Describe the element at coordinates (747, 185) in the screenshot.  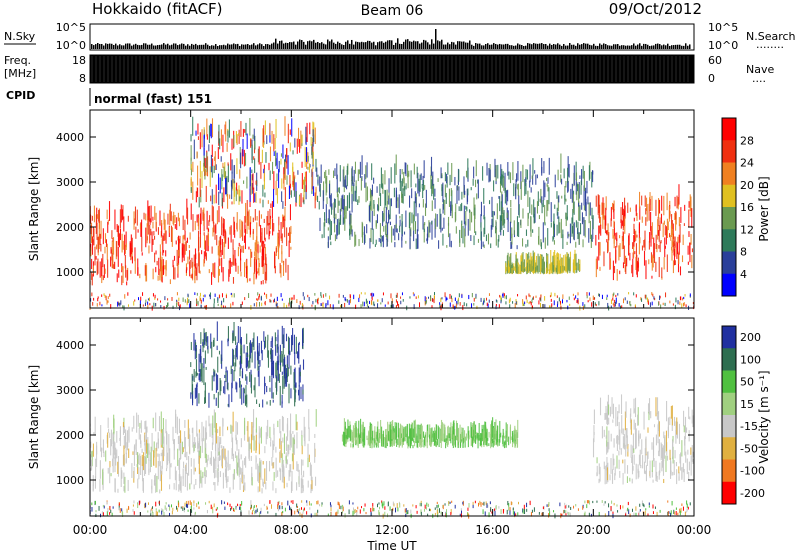
I see `colorbar-tick-label: 20` at that location.